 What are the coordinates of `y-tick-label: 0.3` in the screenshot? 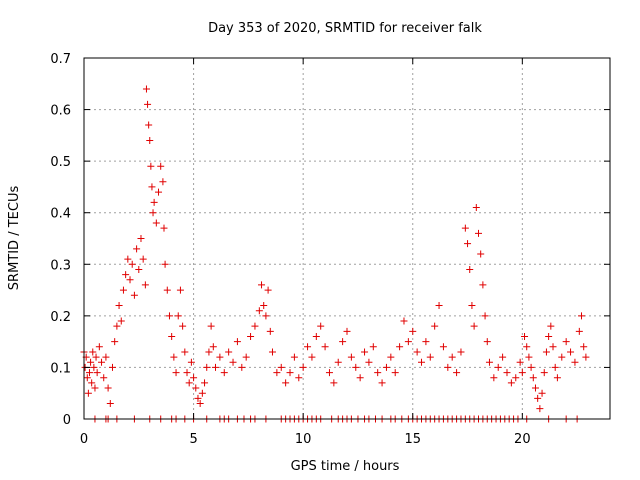 It's located at (60, 265).